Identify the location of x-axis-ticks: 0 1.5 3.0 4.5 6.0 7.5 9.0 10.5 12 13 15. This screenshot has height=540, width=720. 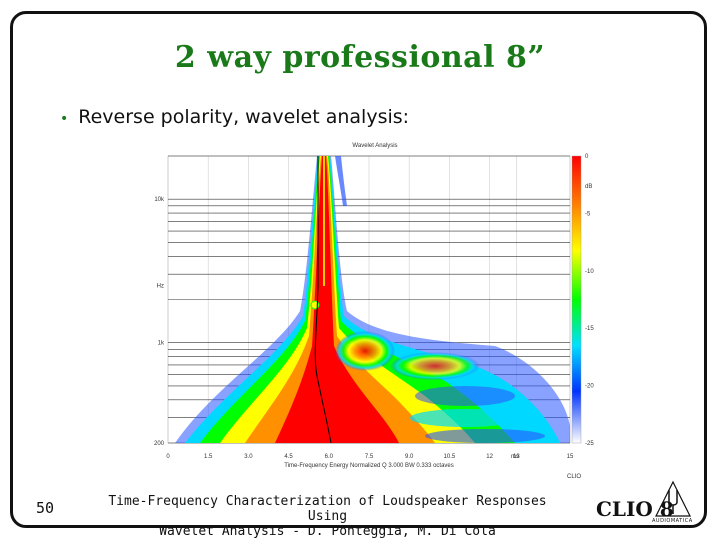
(370, 457).